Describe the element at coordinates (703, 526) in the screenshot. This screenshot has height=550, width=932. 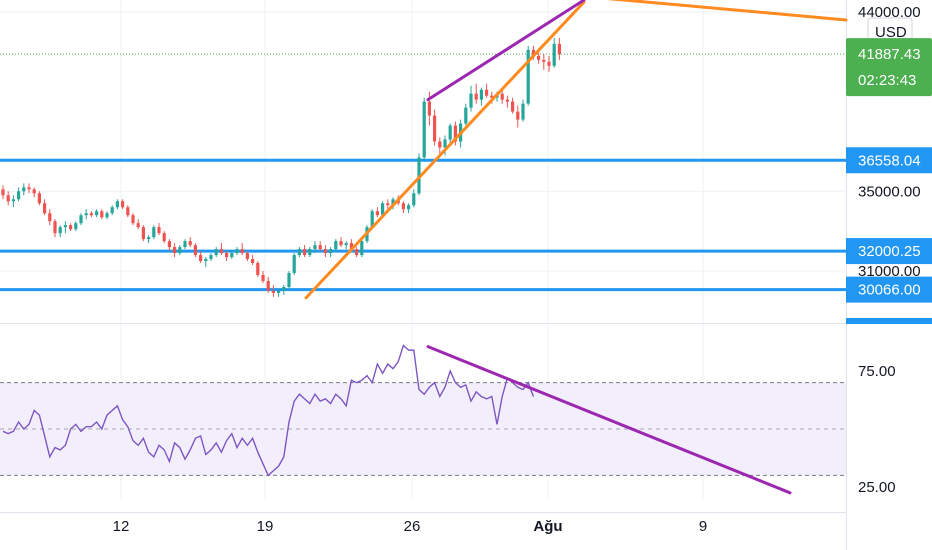
I see `time-tick-label: 9` at that location.